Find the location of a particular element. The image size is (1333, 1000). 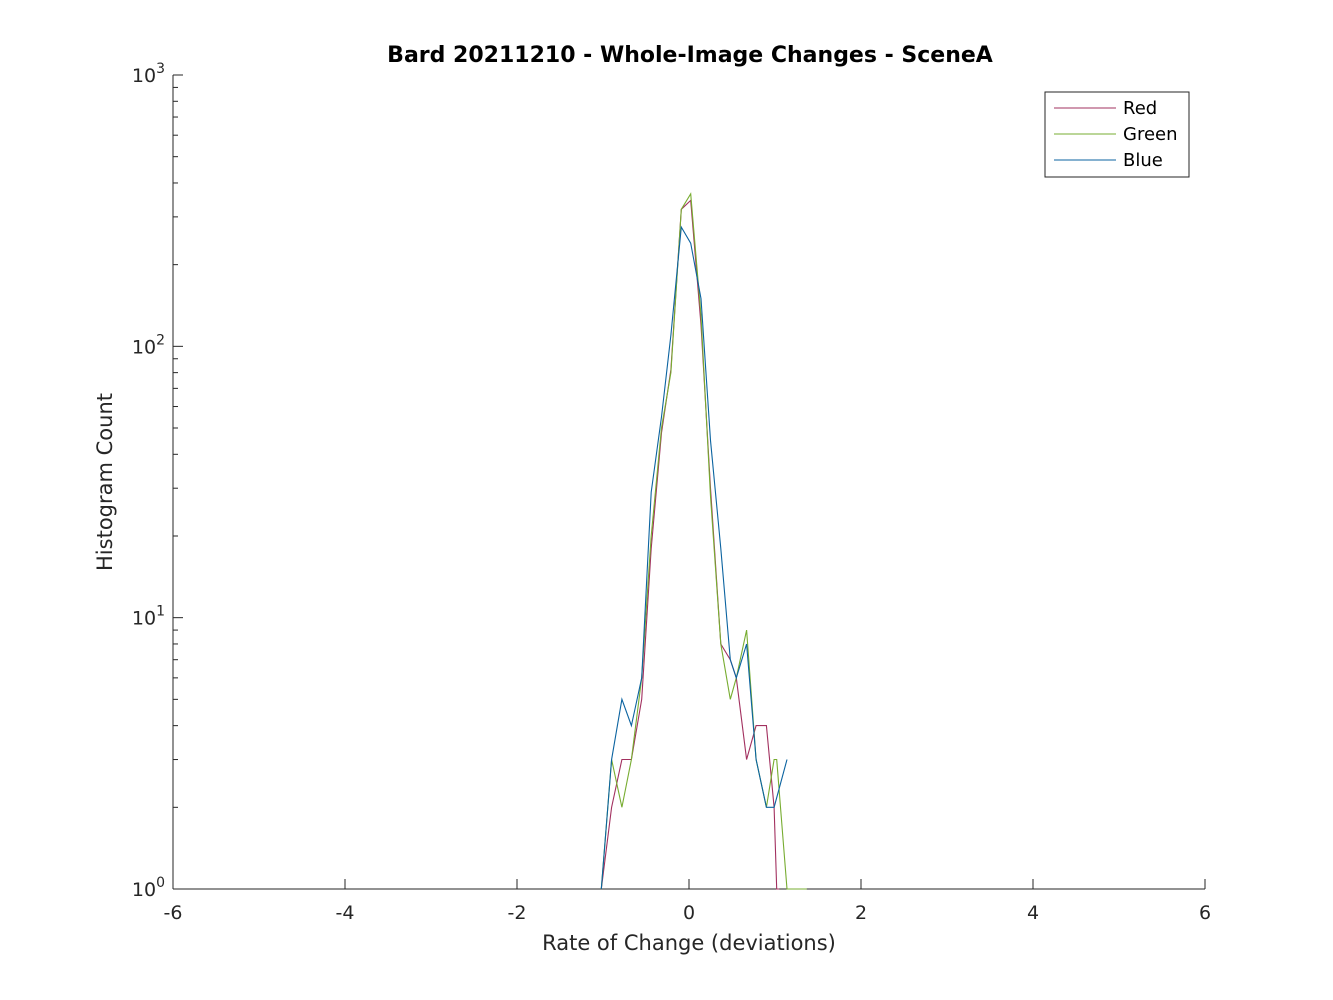

x-tick-label: 2 is located at coordinates (861, 913).